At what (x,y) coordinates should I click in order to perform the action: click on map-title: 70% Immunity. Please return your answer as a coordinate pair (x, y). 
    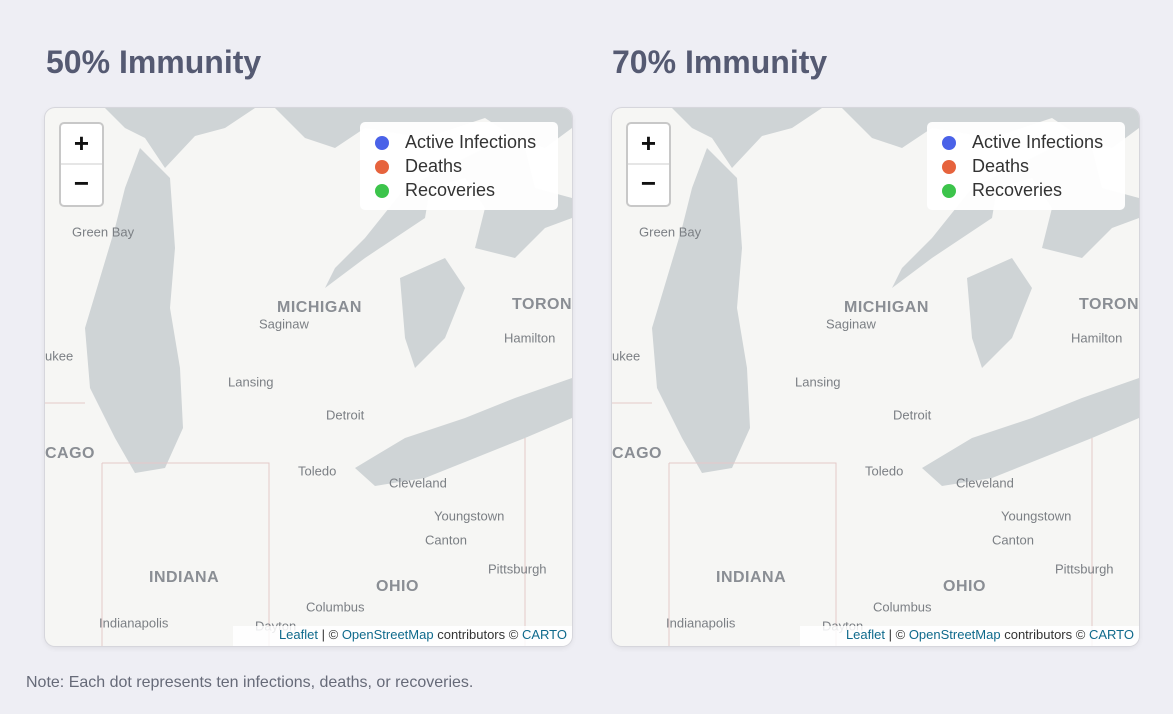
    Looking at the image, I should click on (720, 62).